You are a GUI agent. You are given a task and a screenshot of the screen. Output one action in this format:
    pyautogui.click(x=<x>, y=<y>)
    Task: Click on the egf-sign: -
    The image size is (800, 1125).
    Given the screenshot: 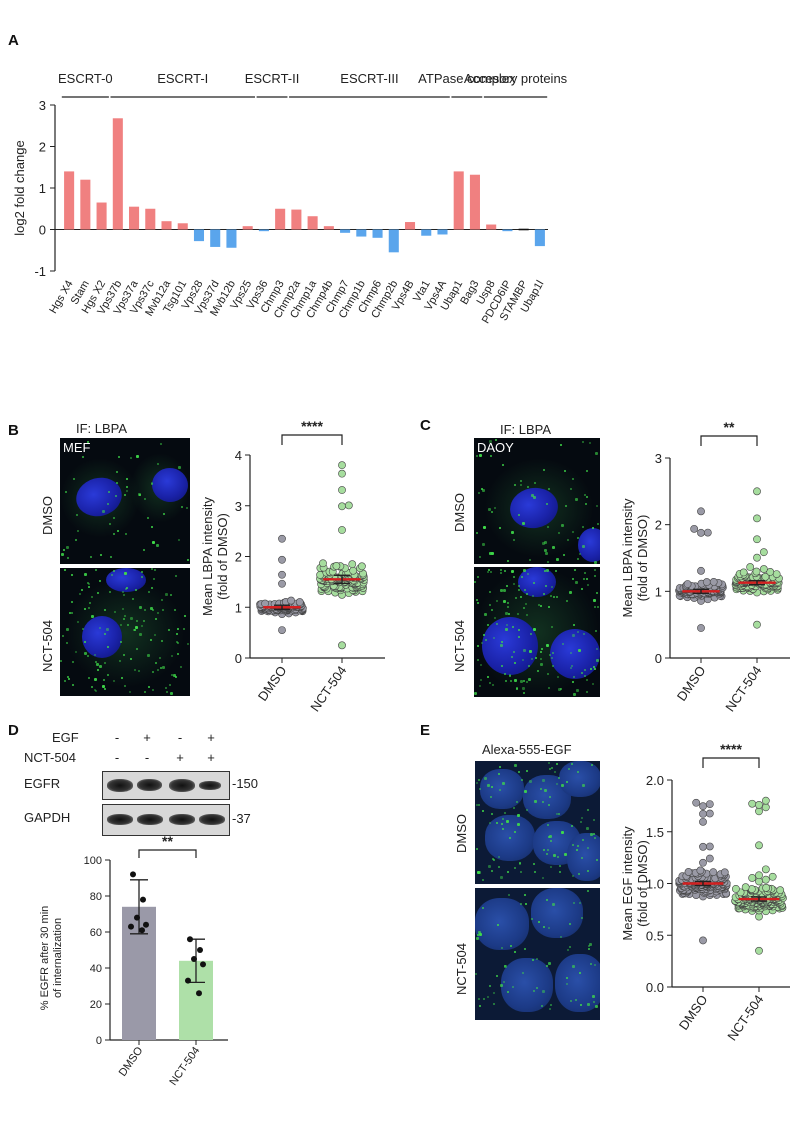 What is the action you would take?
    pyautogui.click(x=180, y=737)
    